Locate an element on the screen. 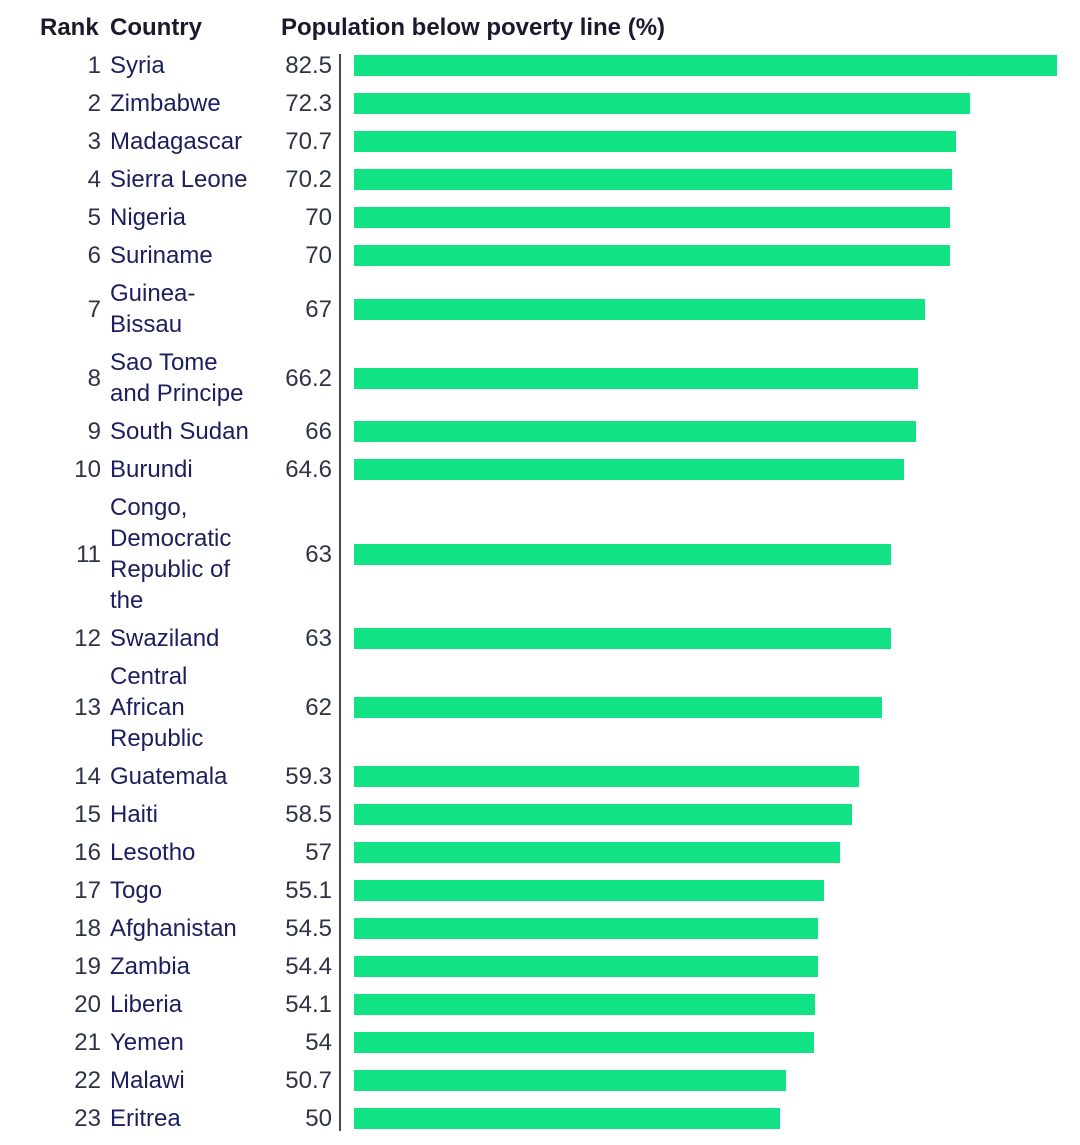 Image resolution: width=1080 pixels, height=1145 pixels. country-label: Zambia is located at coordinates (150, 966).